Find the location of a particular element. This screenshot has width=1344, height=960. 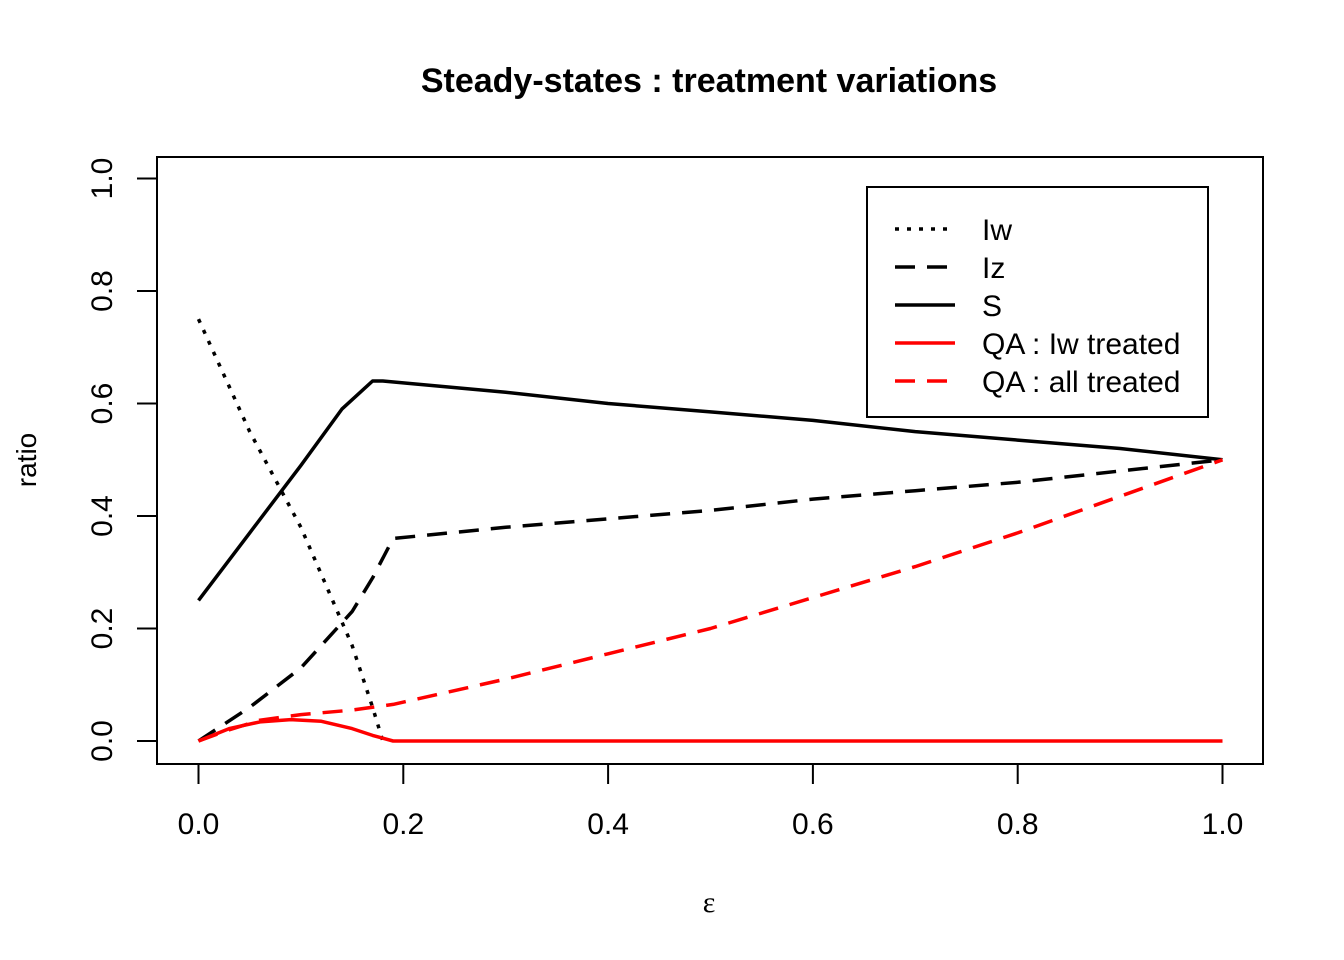

x-axis-label: ε is located at coordinates (709, 902).